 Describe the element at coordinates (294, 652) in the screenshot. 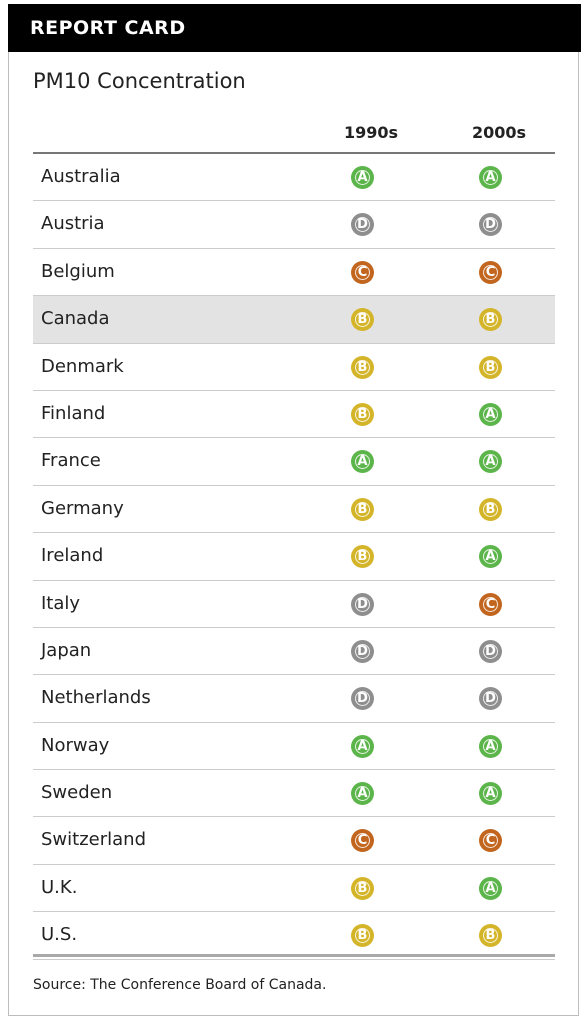

I see `table-row: Japan D D` at that location.